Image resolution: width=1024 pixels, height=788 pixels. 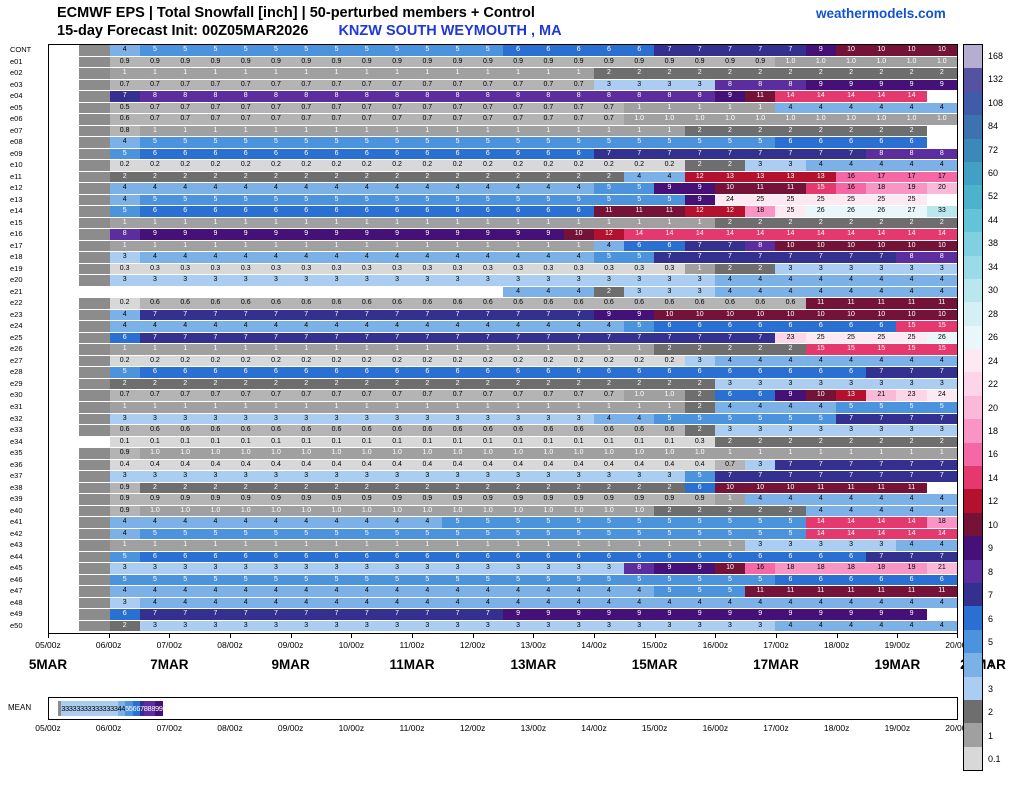 I want to click on time-tick-label: 07/00z, so click(x=169, y=728).